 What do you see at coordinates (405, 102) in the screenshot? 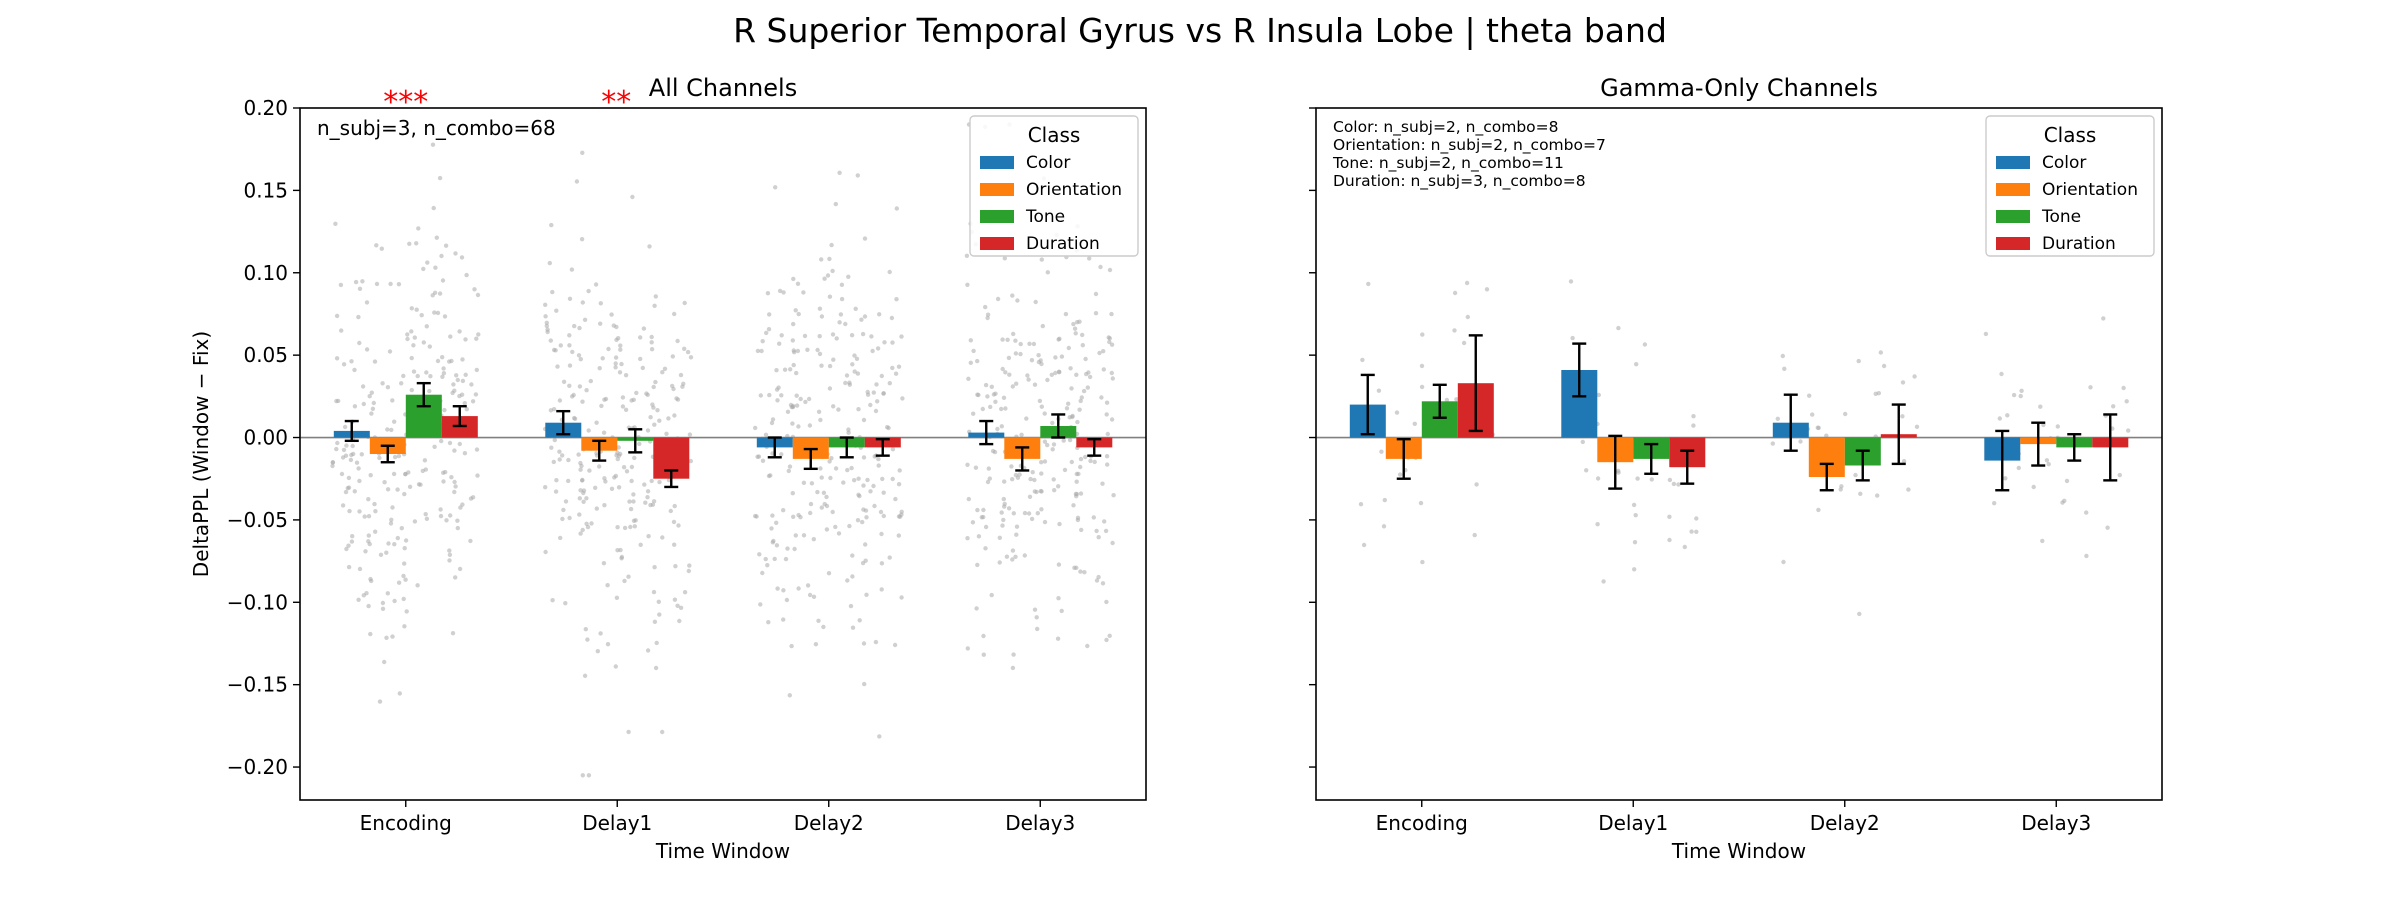
I see `significance-stars: ***` at bounding box center [405, 102].